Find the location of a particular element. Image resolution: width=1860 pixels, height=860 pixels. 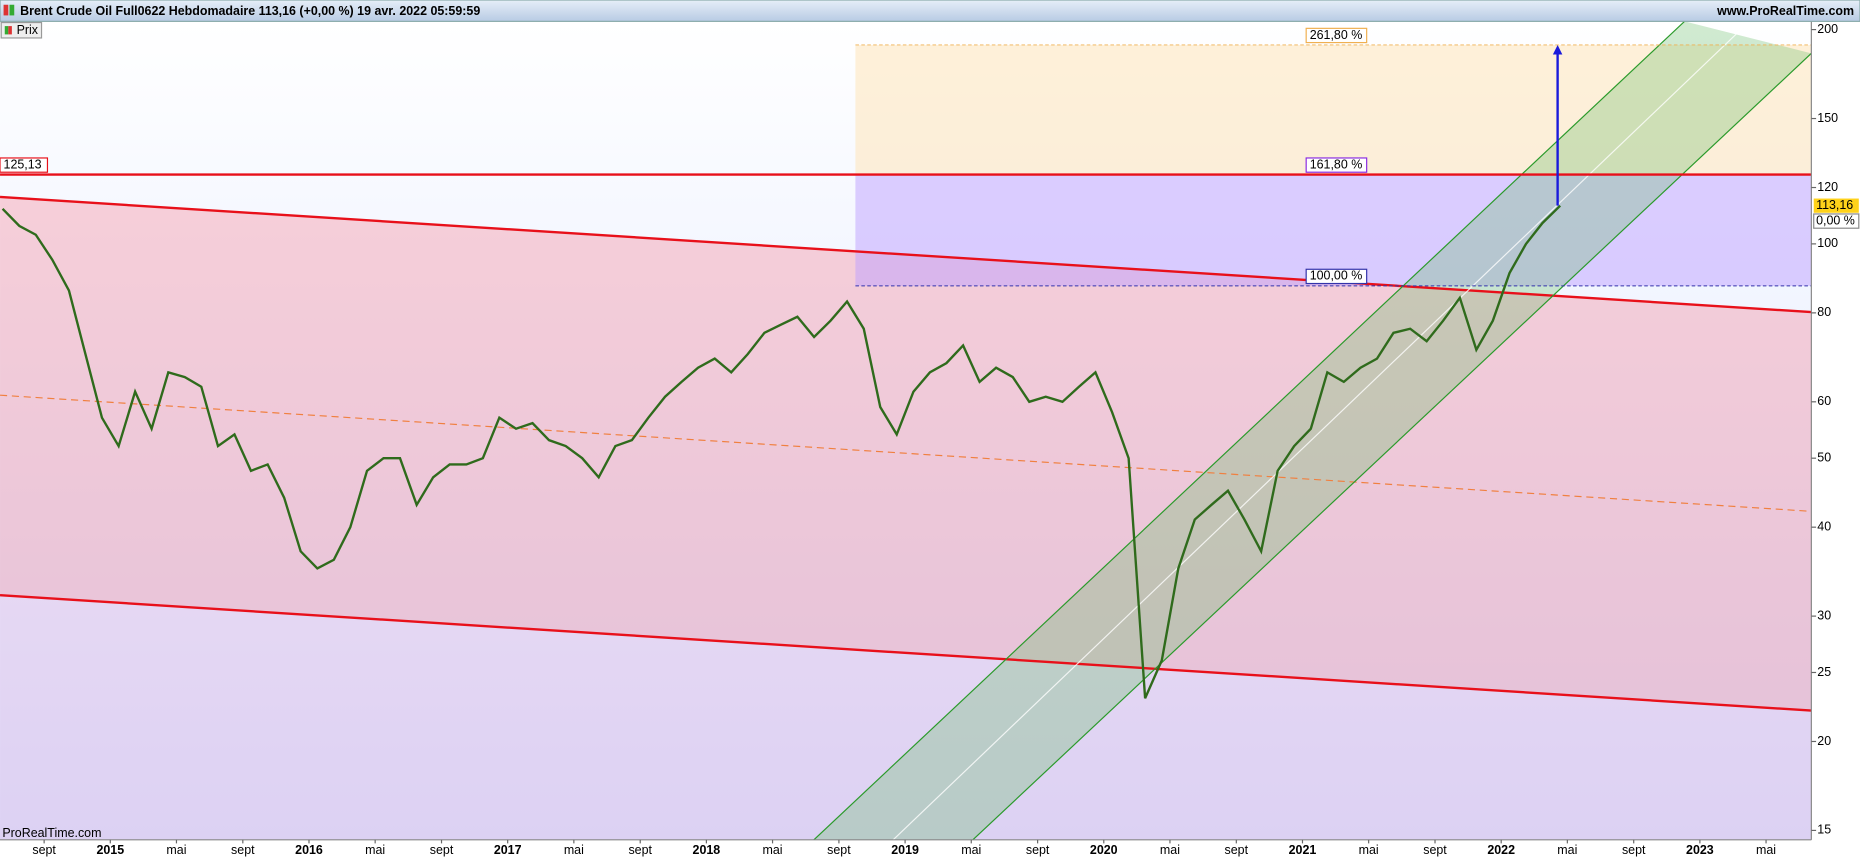

x-tick-label: 2023 is located at coordinates (1700, 850).